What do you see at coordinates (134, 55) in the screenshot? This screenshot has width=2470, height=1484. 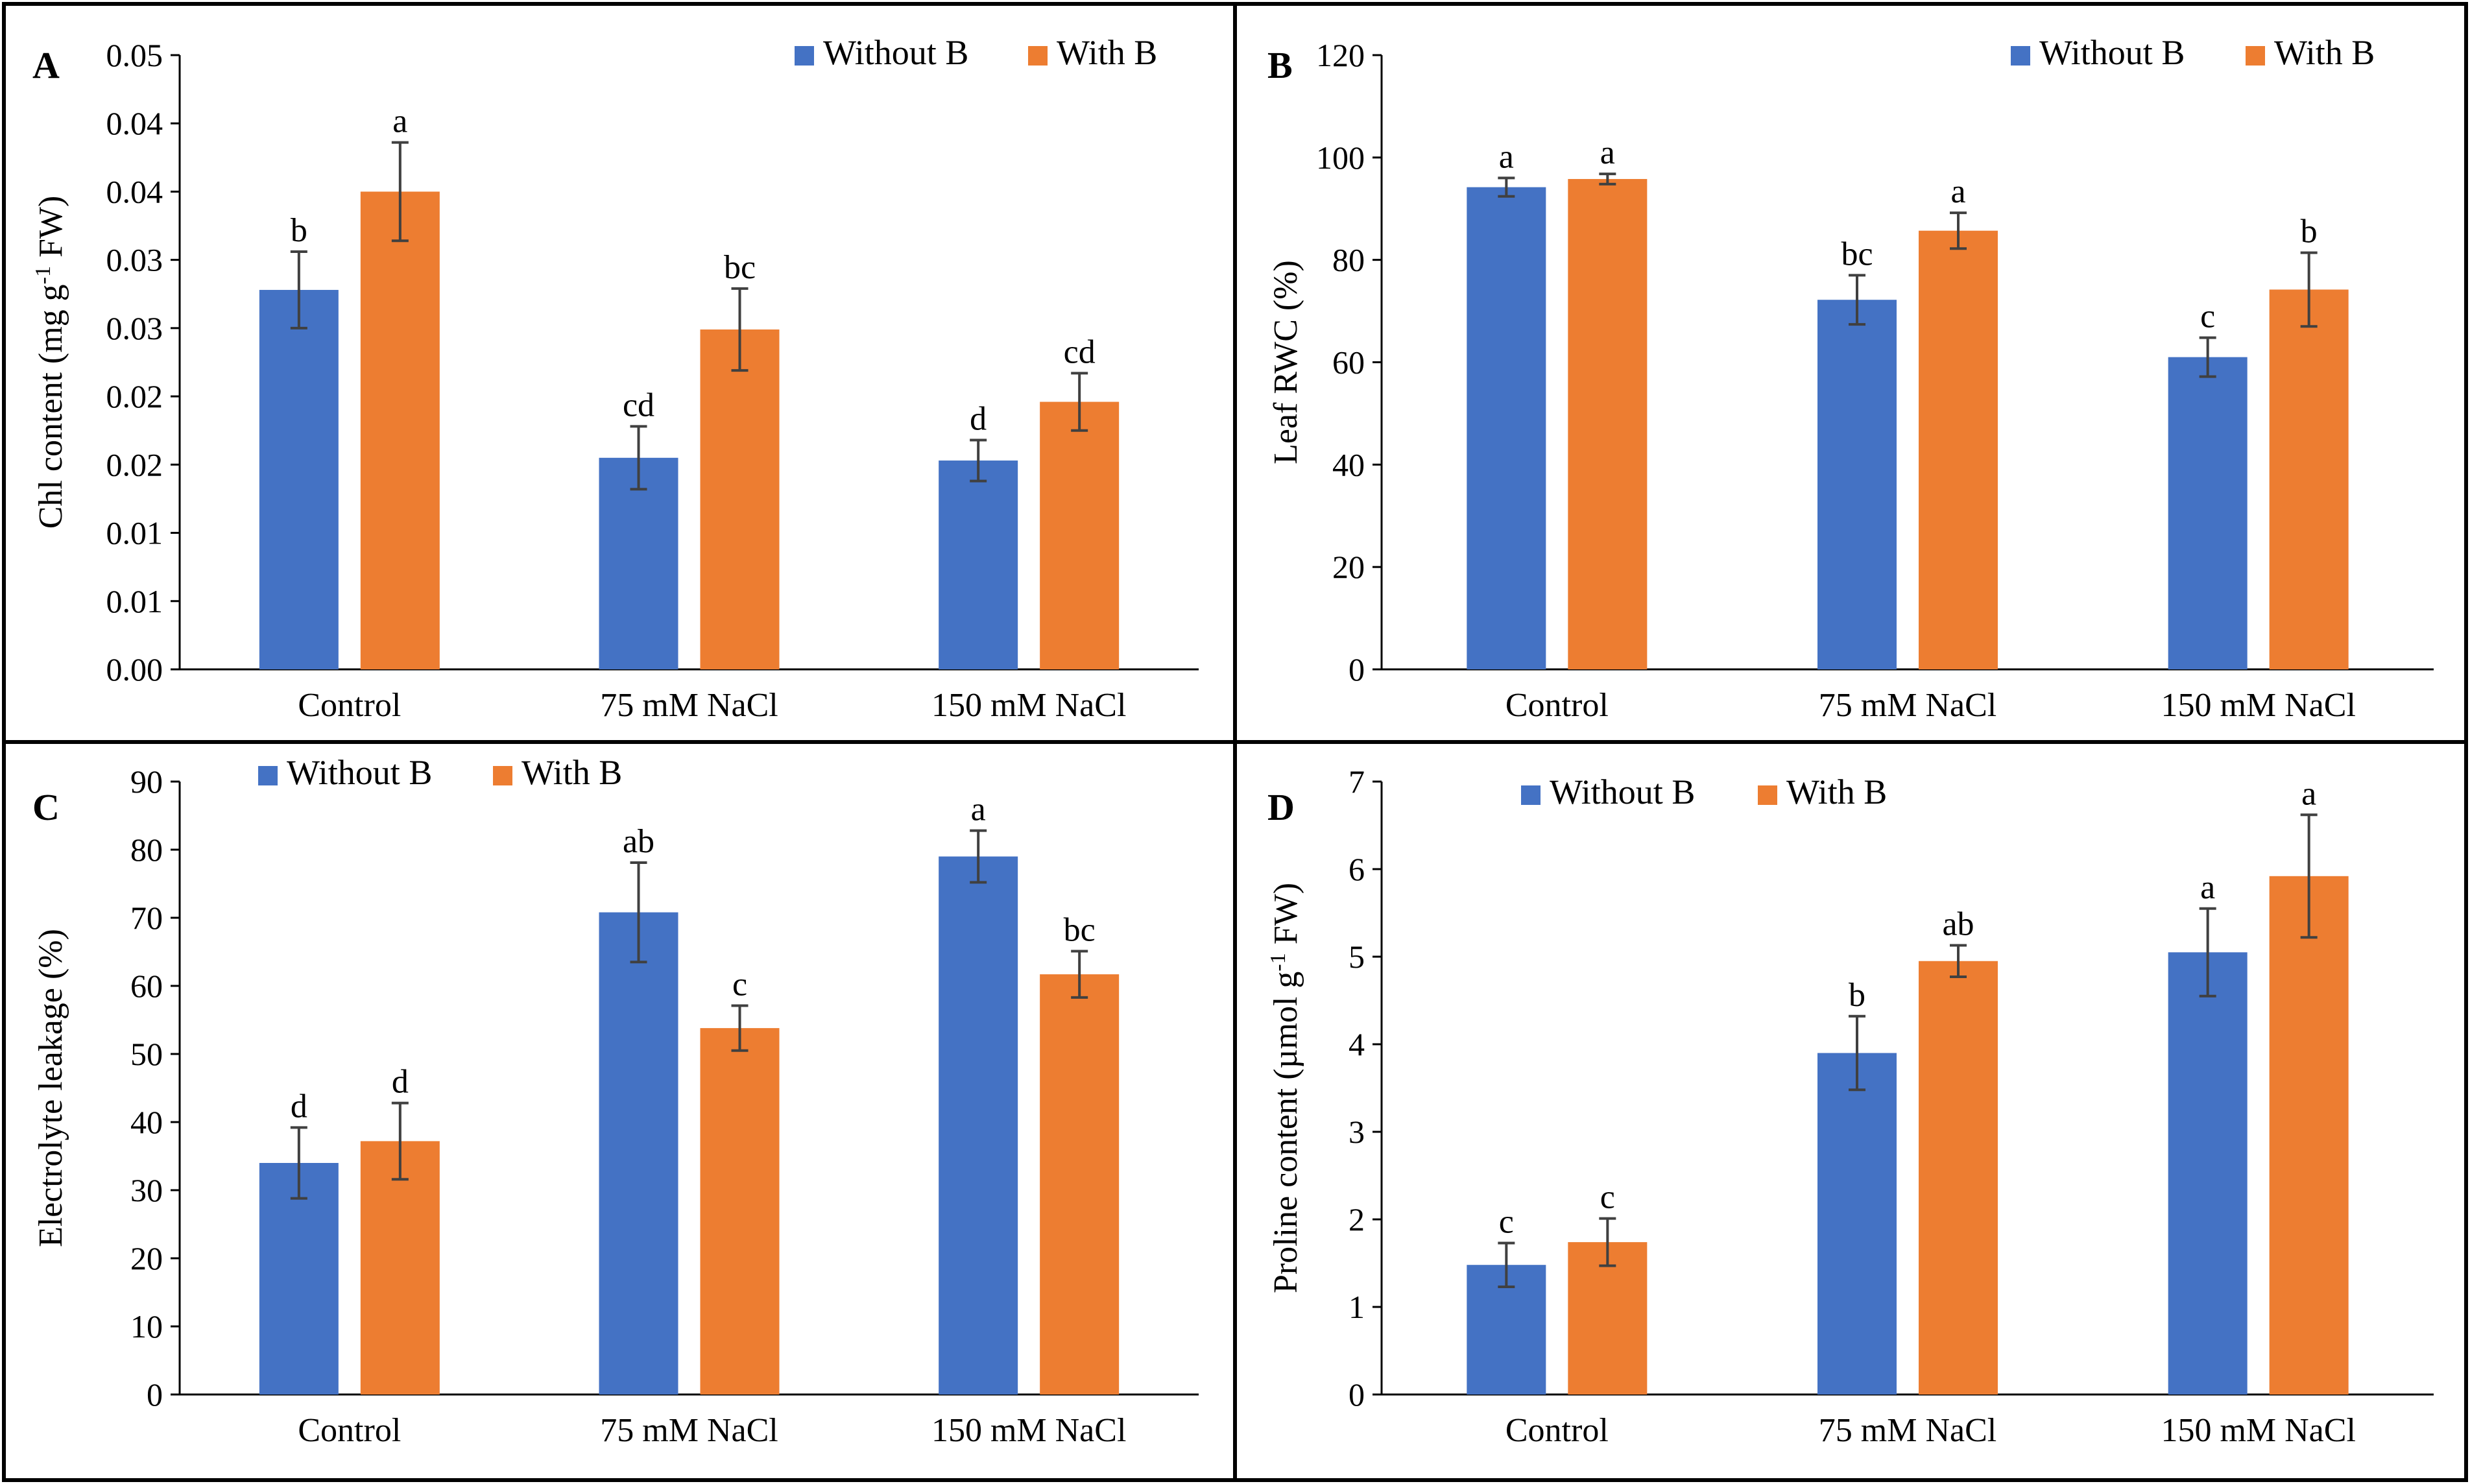 I see `y-tick-label: 0.05` at bounding box center [134, 55].